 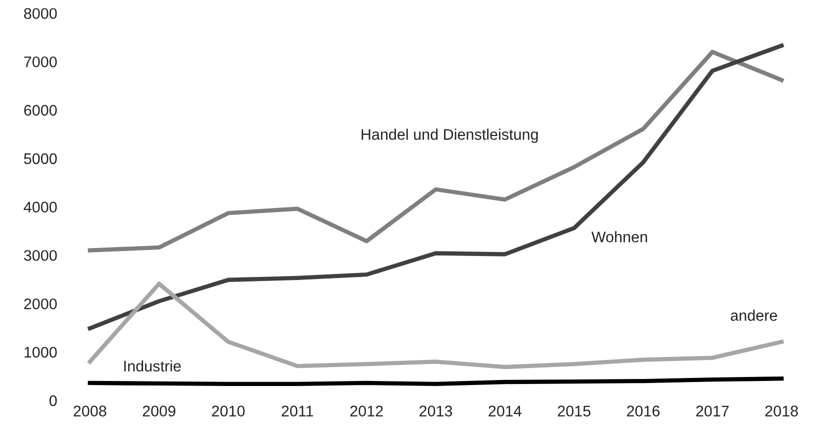 What do you see at coordinates (40, 352) in the screenshot?
I see `y-tick-label: 1000` at bounding box center [40, 352].